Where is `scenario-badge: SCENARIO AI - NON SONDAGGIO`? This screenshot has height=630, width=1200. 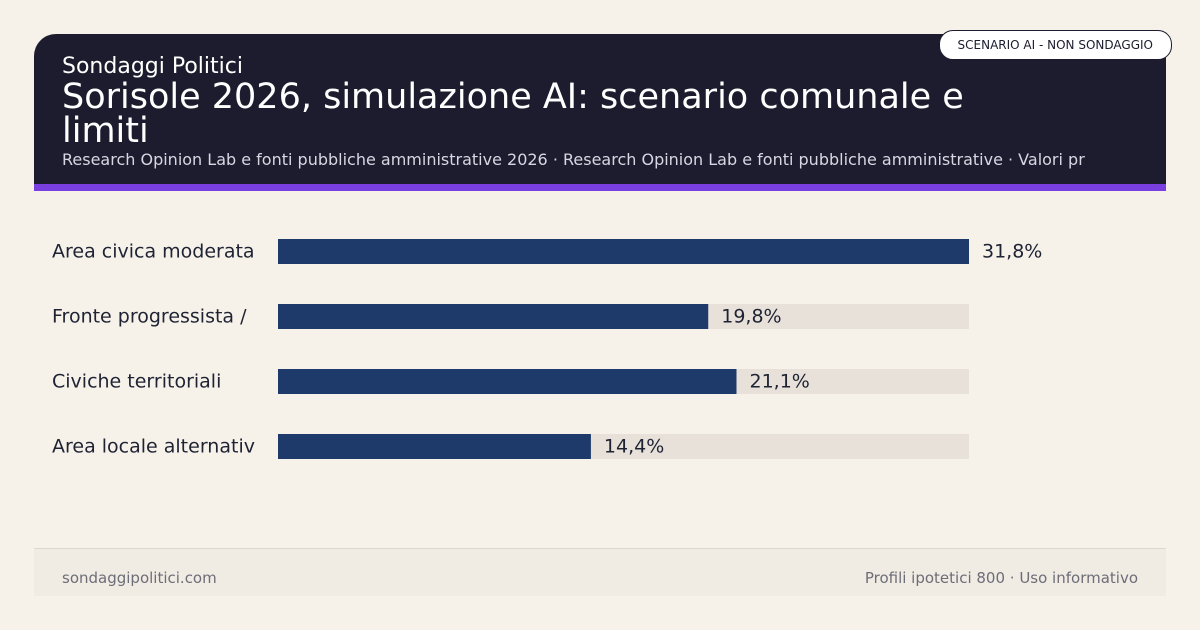 scenario-badge: SCENARIO AI - NON SONDAGGIO is located at coordinates (1055, 45).